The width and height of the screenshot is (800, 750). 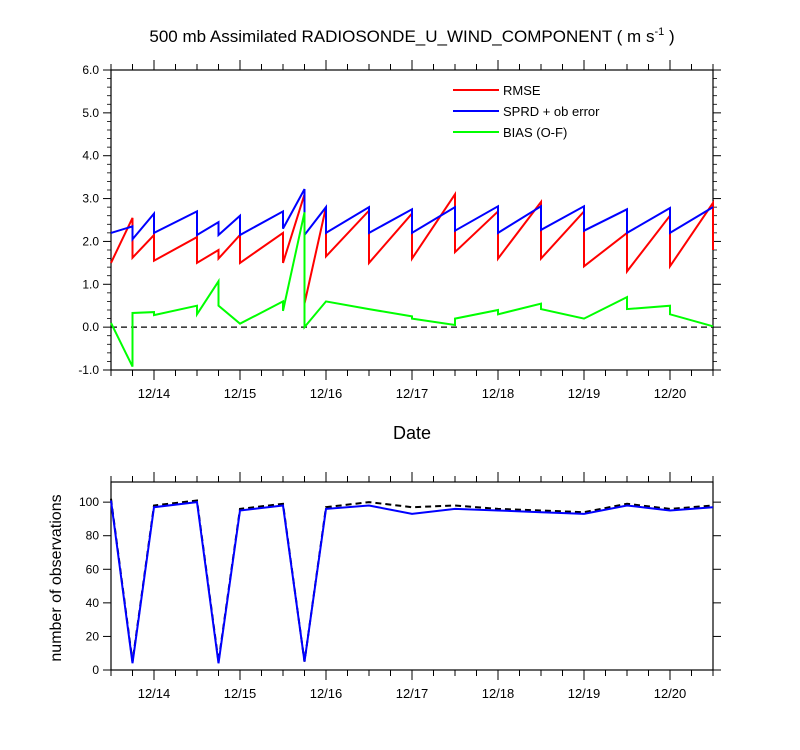 What do you see at coordinates (95, 670) in the screenshot?
I see `y-tick-label: 0` at bounding box center [95, 670].